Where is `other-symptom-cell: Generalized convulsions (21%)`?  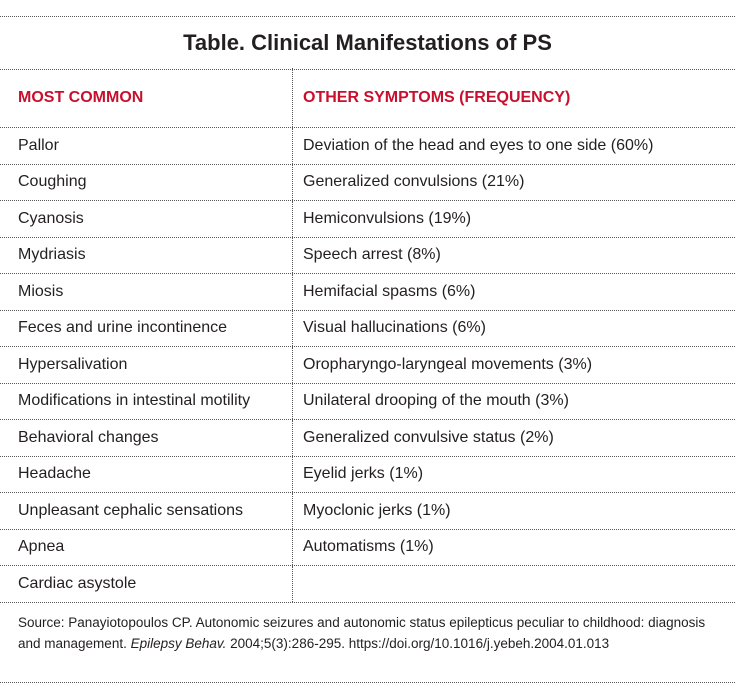 other-symptom-cell: Generalized convulsions (21%) is located at coordinates (414, 182).